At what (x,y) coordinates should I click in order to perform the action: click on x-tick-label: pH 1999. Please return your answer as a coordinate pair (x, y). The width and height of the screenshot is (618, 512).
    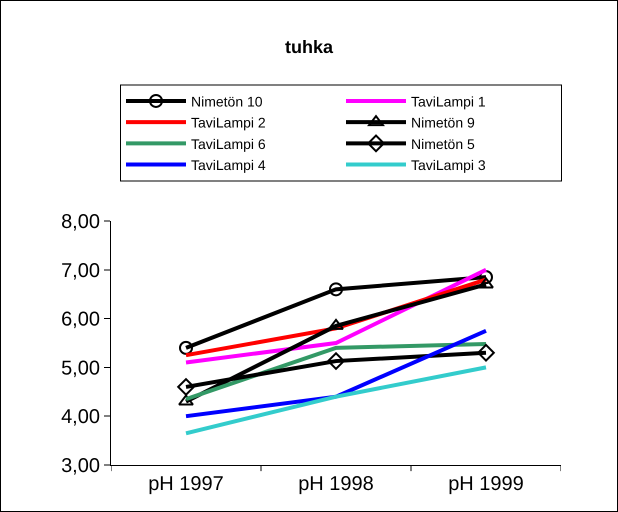
    Looking at the image, I should click on (486, 484).